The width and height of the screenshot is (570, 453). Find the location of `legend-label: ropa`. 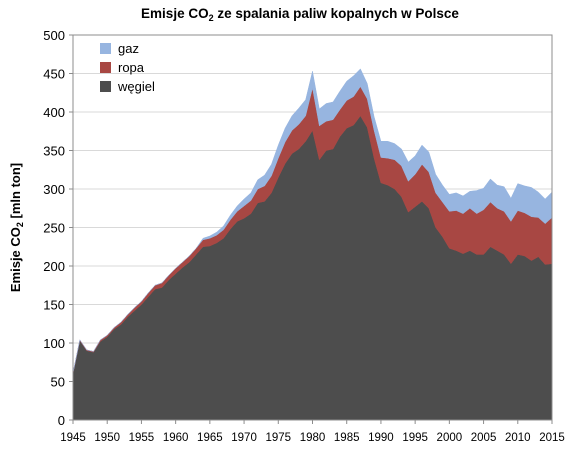

legend-label: ropa is located at coordinates (131, 67).